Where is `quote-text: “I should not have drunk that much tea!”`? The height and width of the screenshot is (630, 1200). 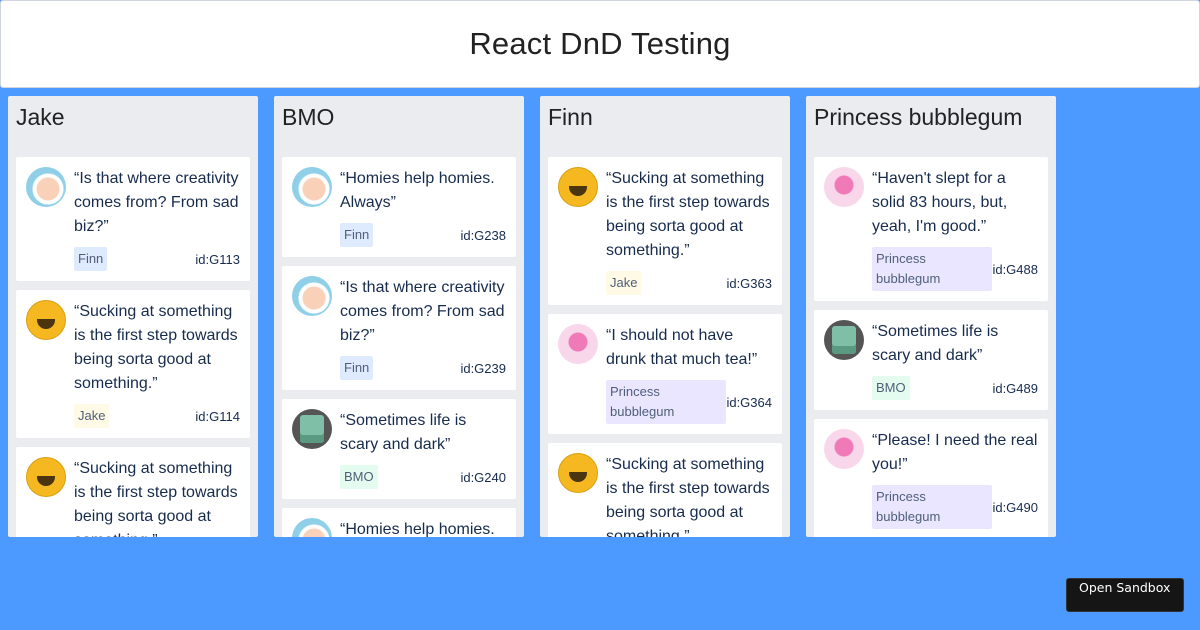 quote-text: “I should not have drunk that much tea!” is located at coordinates (682, 347).